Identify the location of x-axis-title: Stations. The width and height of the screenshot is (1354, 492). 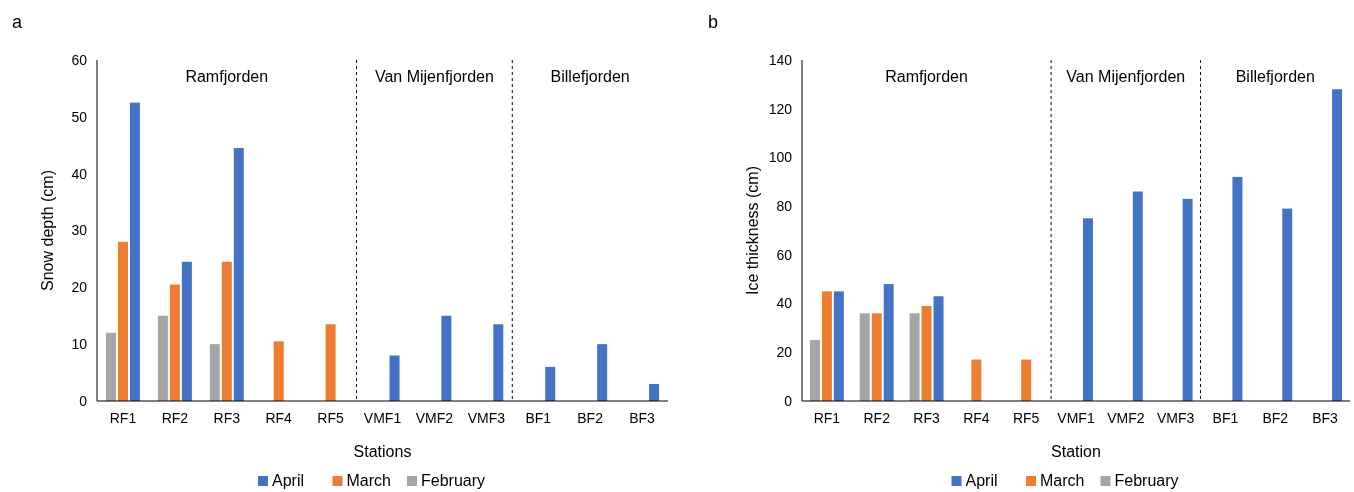
(382, 451).